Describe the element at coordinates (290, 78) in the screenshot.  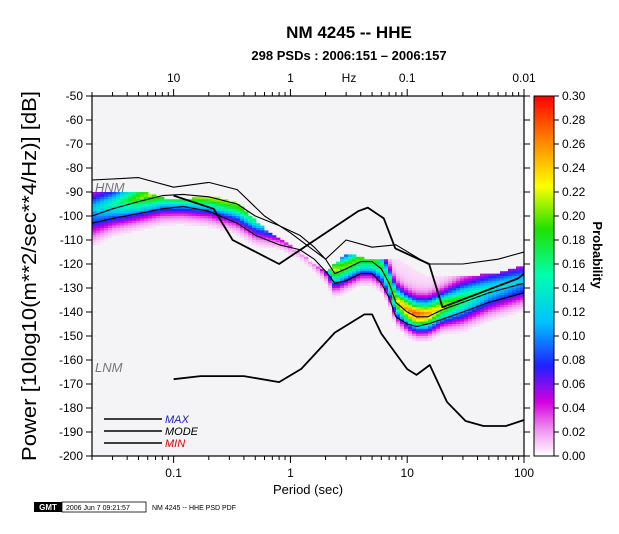
I see `top-tick-label: 1` at that location.